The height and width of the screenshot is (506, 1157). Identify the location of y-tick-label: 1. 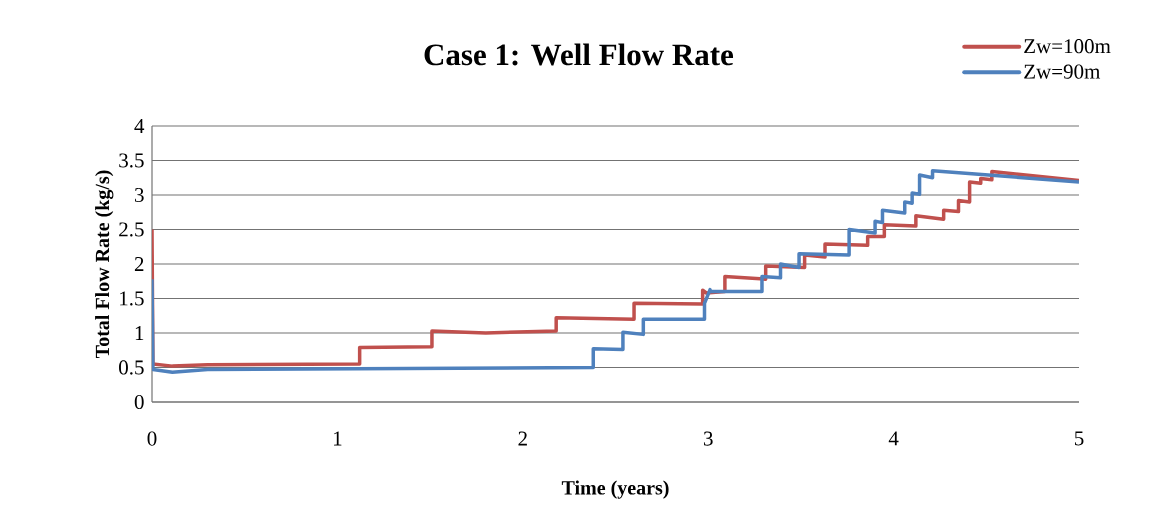
(139, 333).